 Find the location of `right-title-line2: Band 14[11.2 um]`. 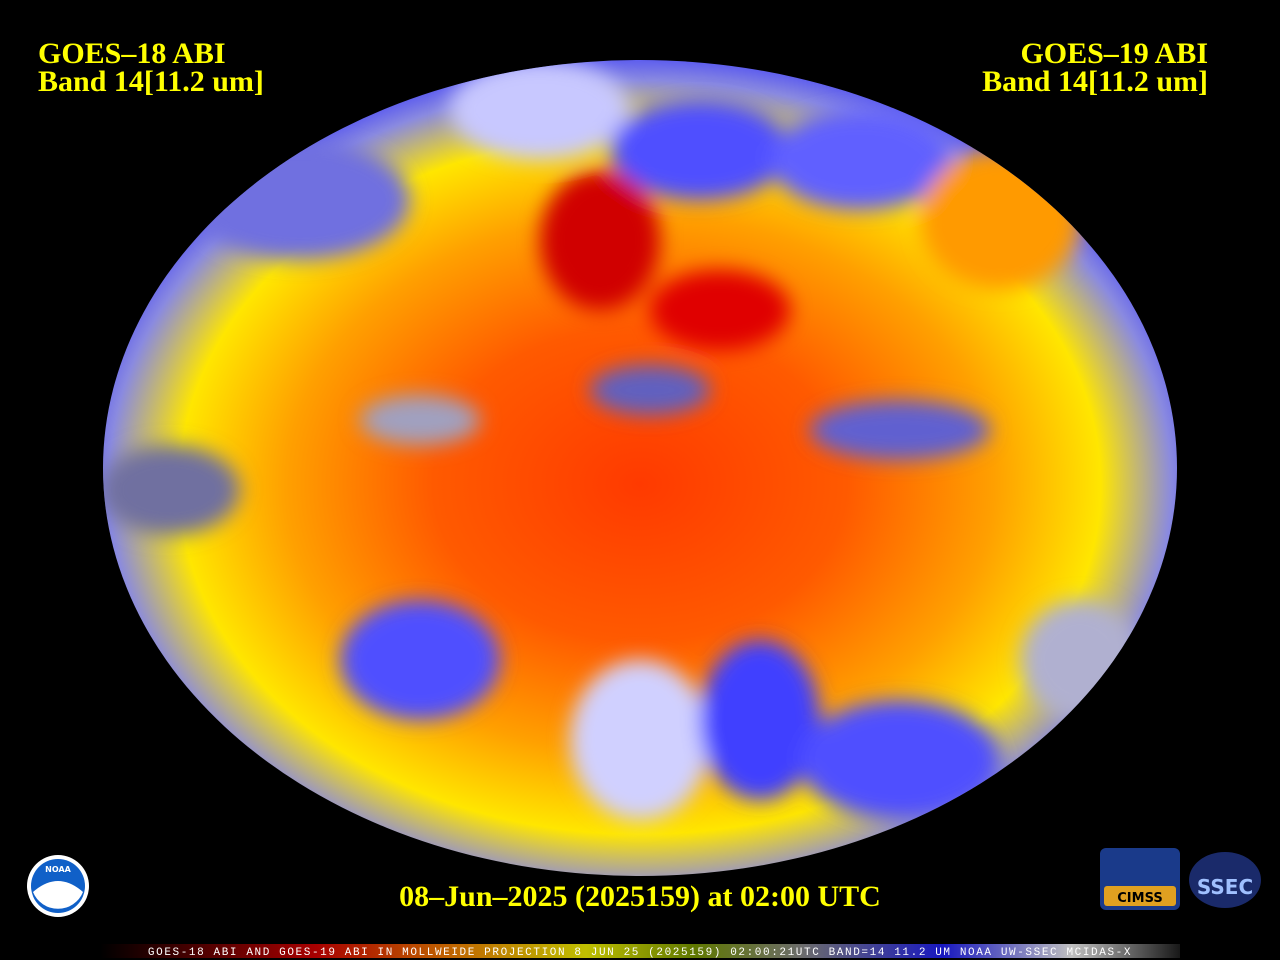

right-title-line2: Band 14[11.2 um] is located at coordinates (1095, 81).